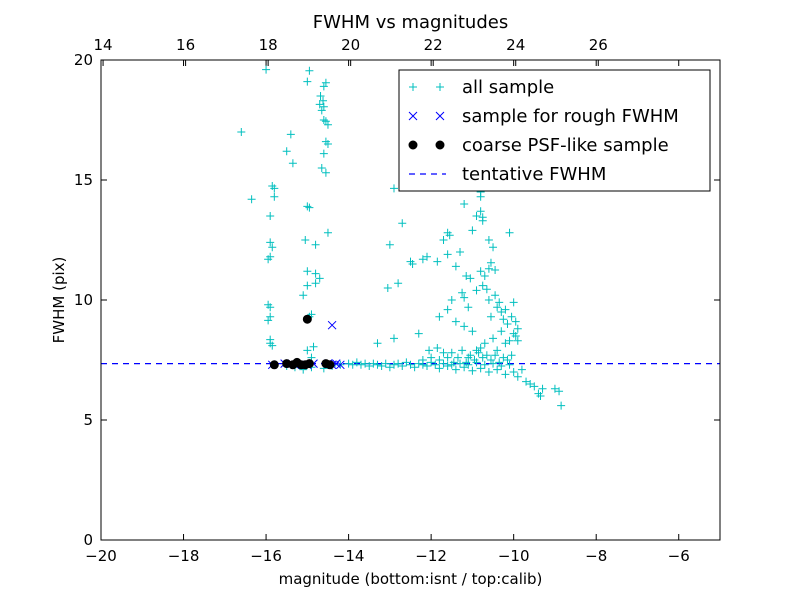 Image resolution: width=800 pixels, height=600 pixels. I want to click on y-tick-label: 20, so click(83, 60).